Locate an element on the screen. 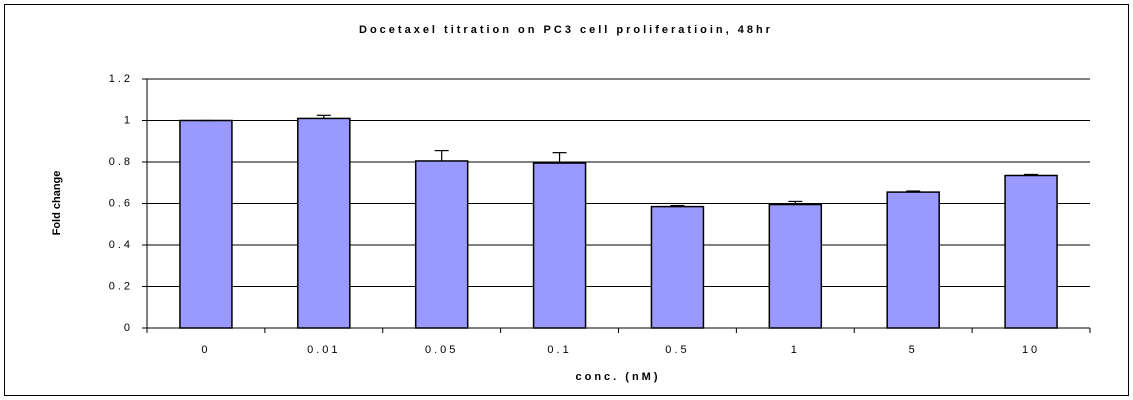  y-axis-label: Fold change is located at coordinates (57, 203).